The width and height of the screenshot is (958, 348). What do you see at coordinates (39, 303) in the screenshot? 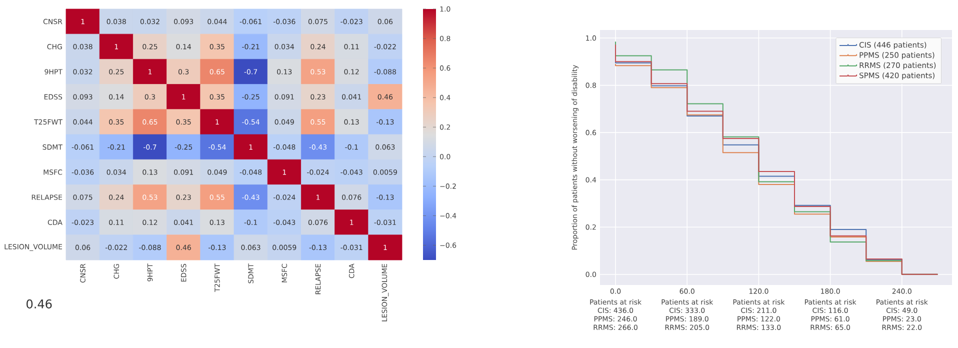
I see `text: 0.46` at bounding box center [39, 303].